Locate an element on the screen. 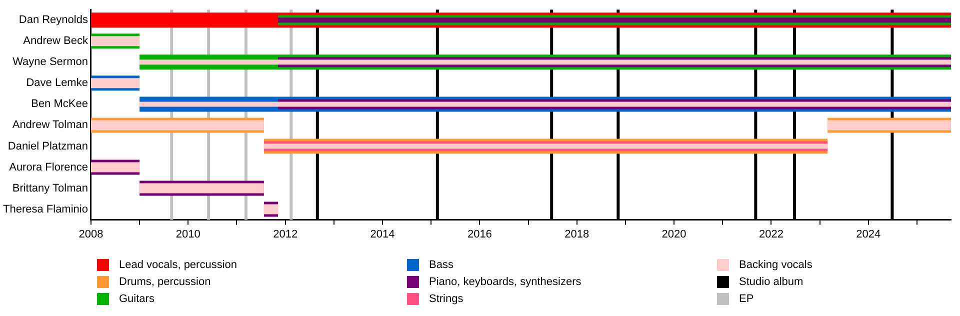  x-tick-label: 2012 is located at coordinates (285, 234).